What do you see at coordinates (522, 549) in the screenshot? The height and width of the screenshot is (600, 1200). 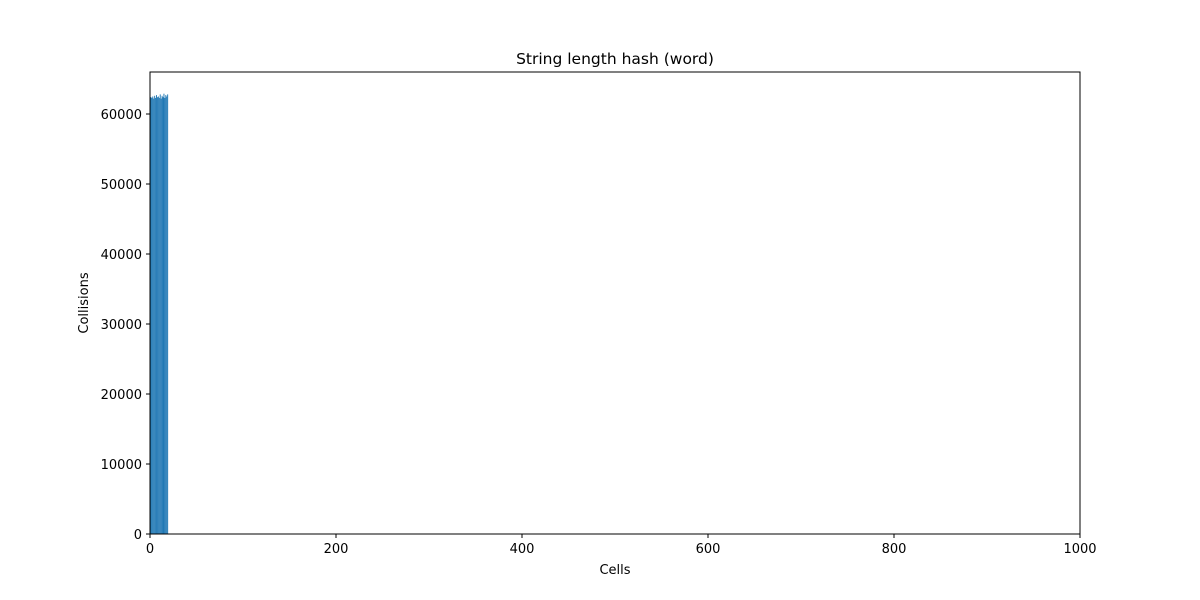 I see `x-tick-label: 400` at bounding box center [522, 549].